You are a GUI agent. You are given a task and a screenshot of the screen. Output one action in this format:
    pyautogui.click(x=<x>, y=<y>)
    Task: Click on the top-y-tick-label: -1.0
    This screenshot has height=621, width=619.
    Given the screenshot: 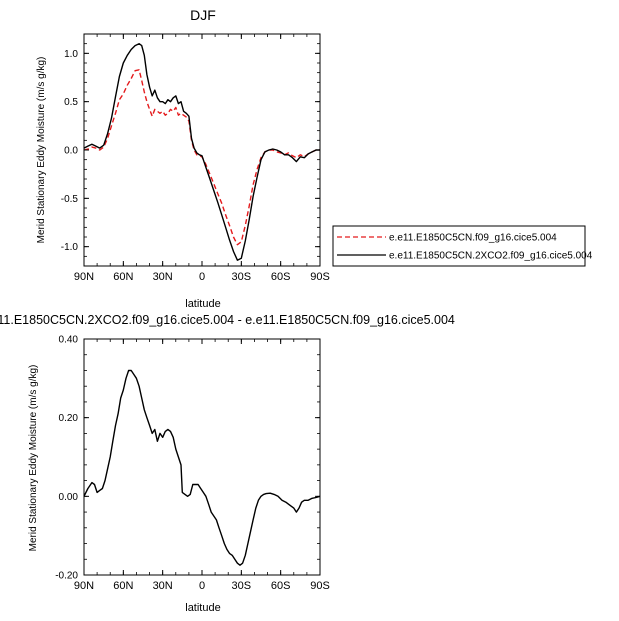 What is the action you would take?
    pyautogui.click(x=70, y=247)
    